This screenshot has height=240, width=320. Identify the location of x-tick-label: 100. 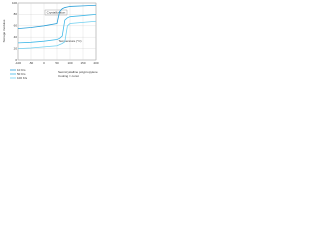
(69, 63).